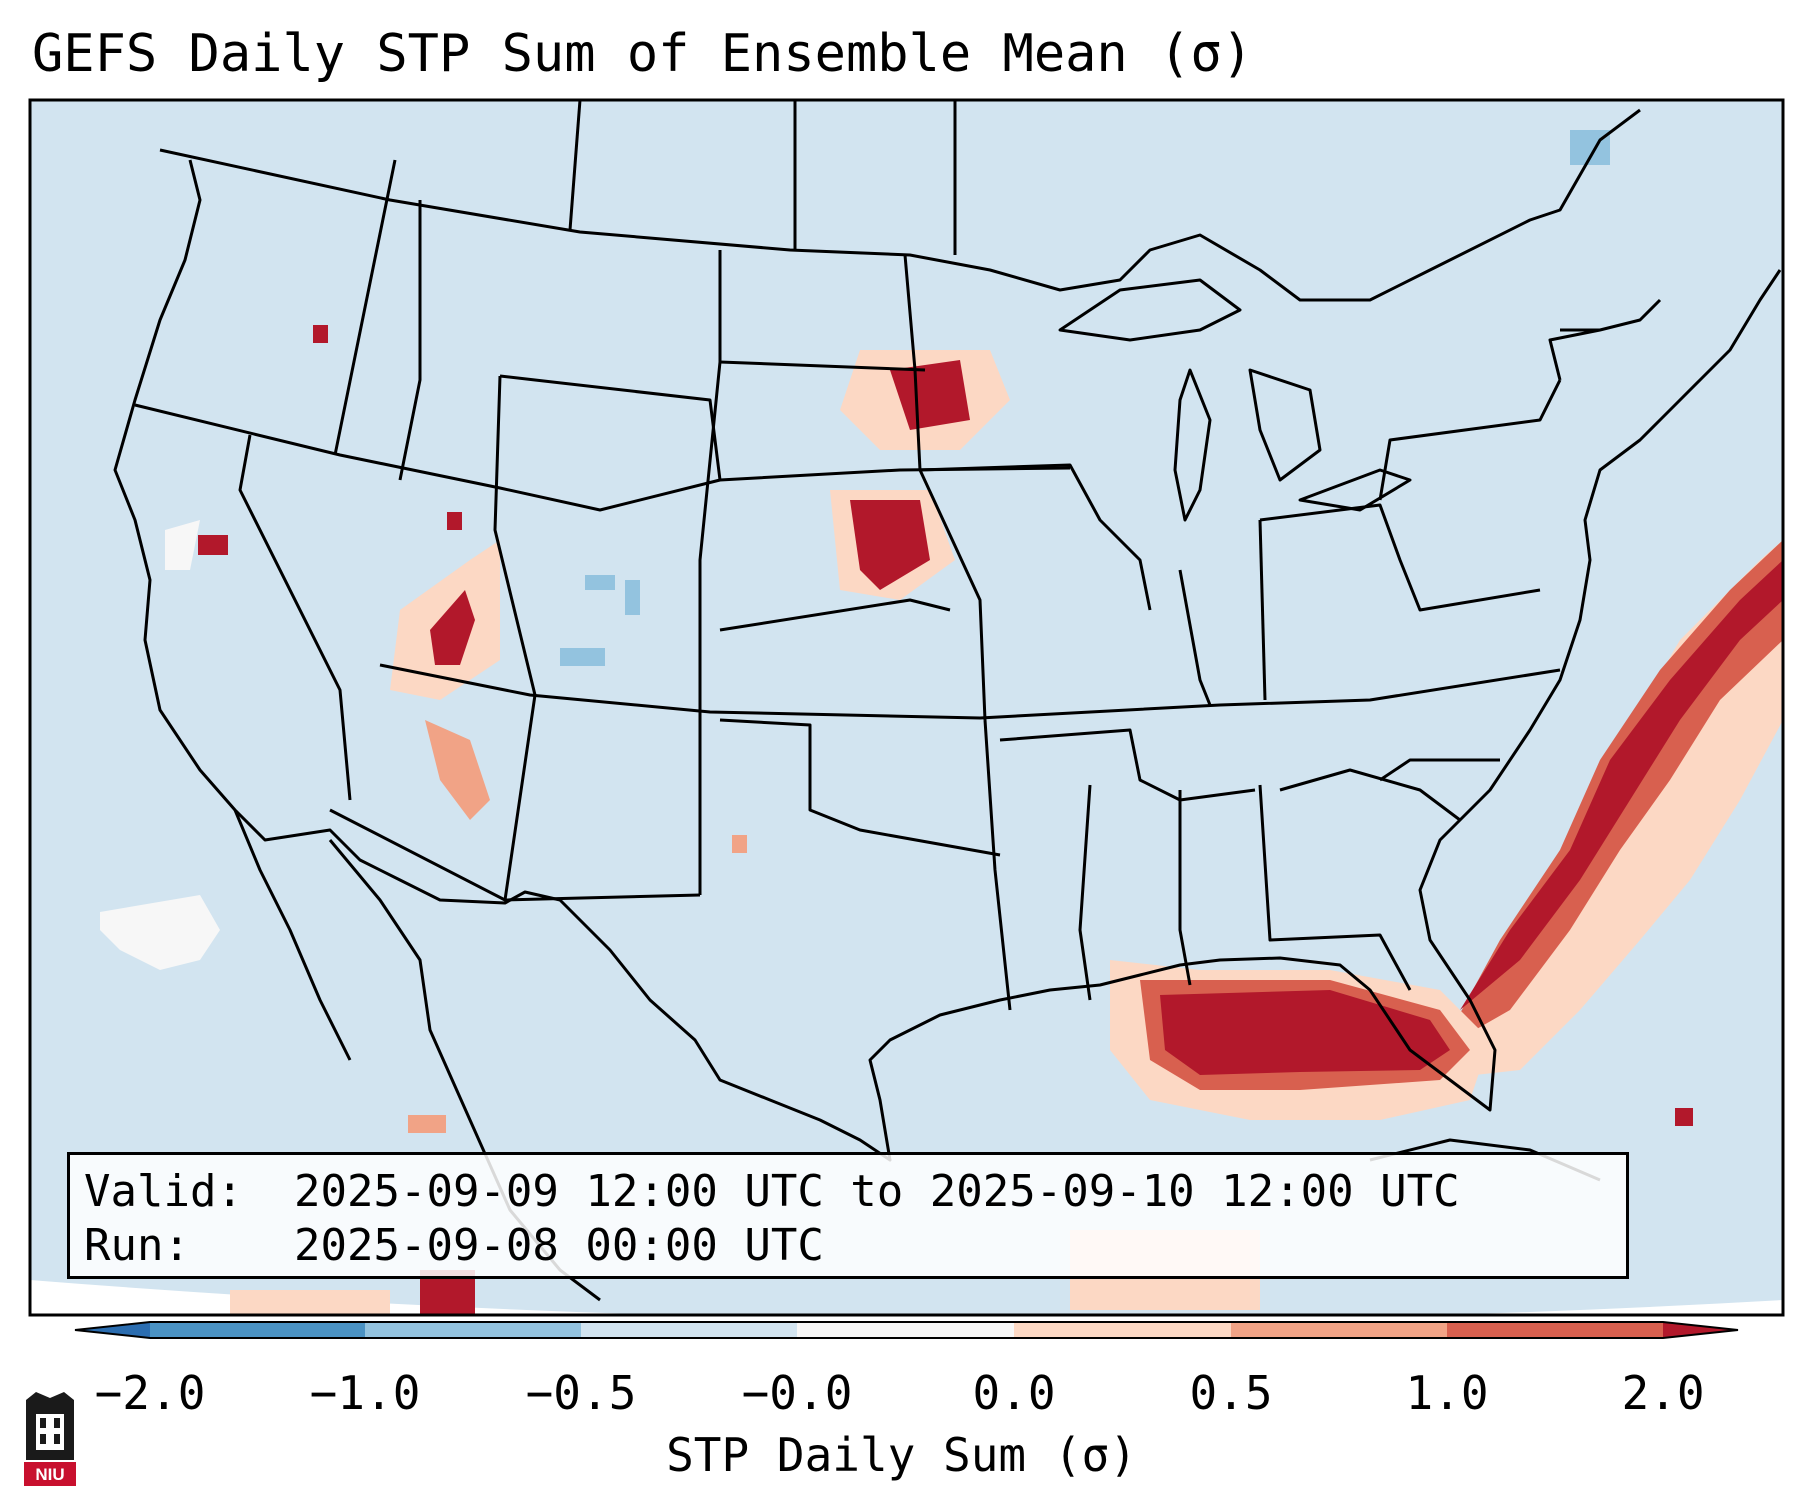 This screenshot has height=1506, width=1803. What do you see at coordinates (163, 1191) in the screenshot?
I see `valid-label: Valid:` at bounding box center [163, 1191].